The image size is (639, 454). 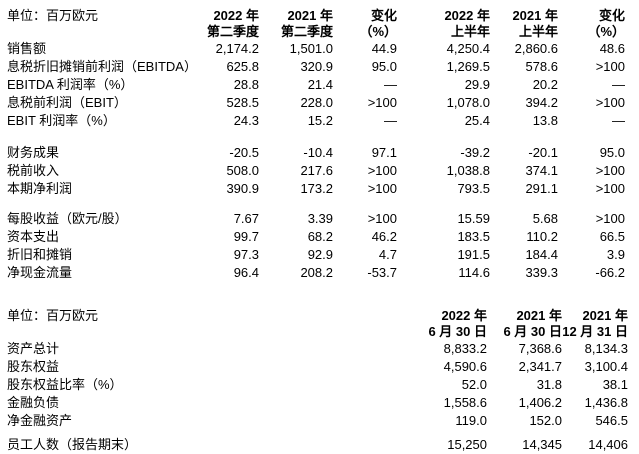 I want to click on row-label: 股东权益, so click(x=33, y=366).